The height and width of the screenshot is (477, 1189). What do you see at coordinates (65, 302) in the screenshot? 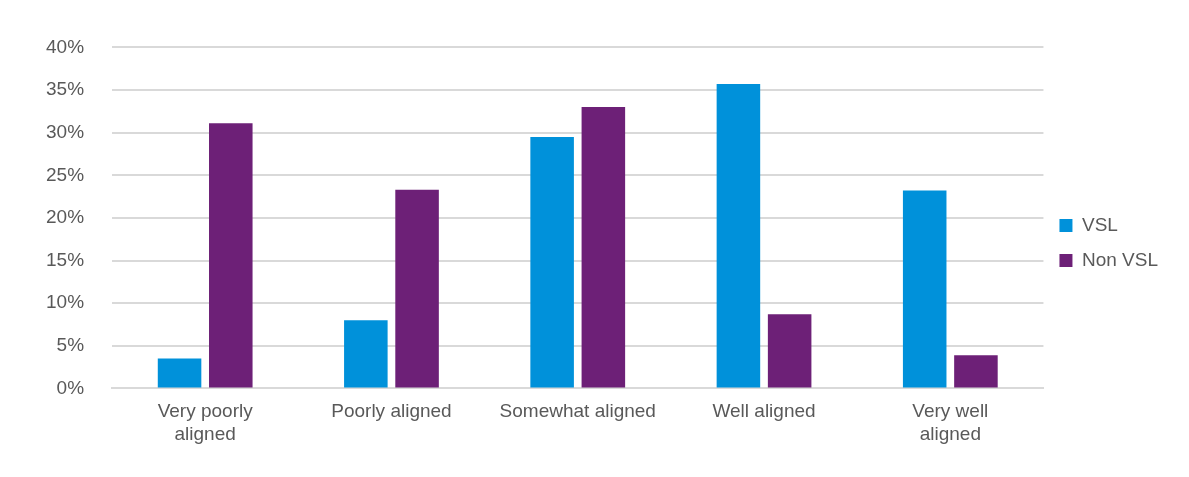
I see `y-tick-label: 10%` at bounding box center [65, 302].